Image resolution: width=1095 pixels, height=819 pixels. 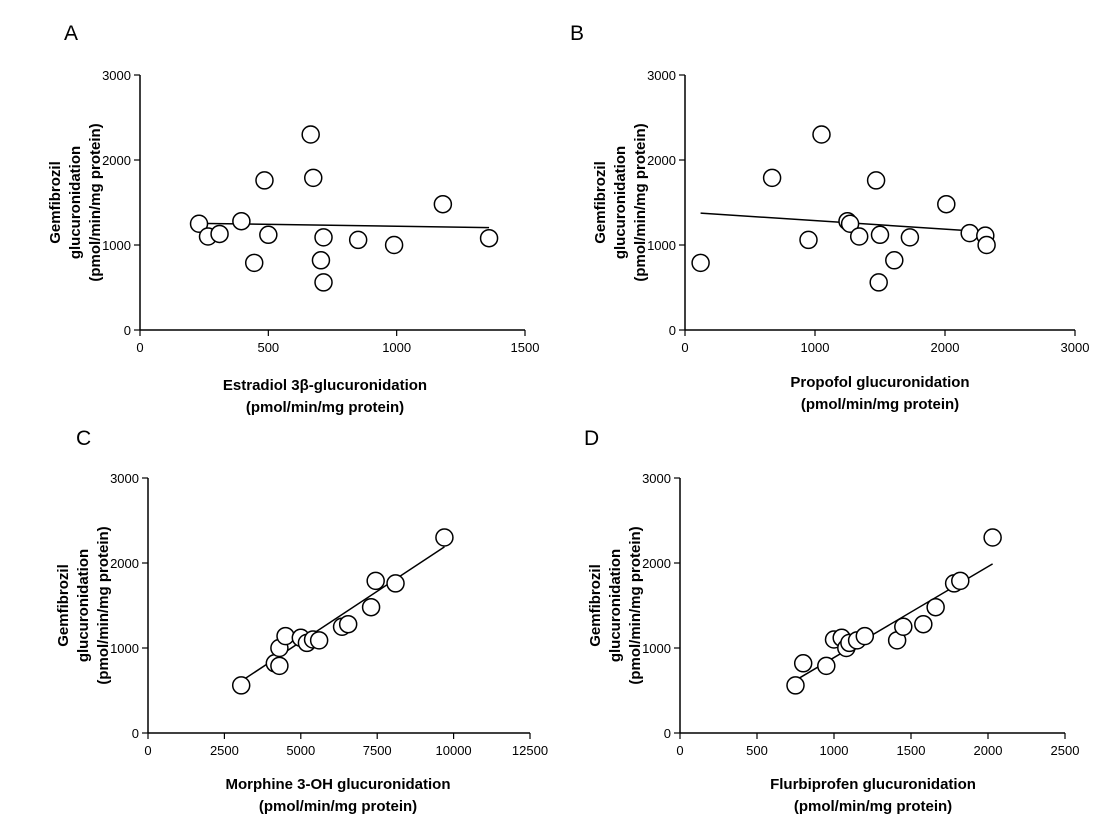 I want to click on x-axis-title-c-line1: Morphine 3-OH glucuronidation, so click(x=338, y=784).